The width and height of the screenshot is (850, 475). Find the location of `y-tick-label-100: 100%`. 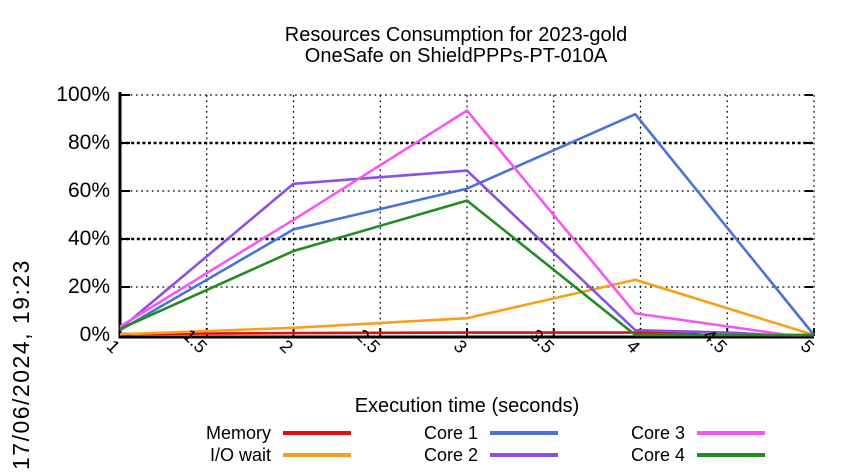

y-tick-label-100: 100% is located at coordinates (83, 94).